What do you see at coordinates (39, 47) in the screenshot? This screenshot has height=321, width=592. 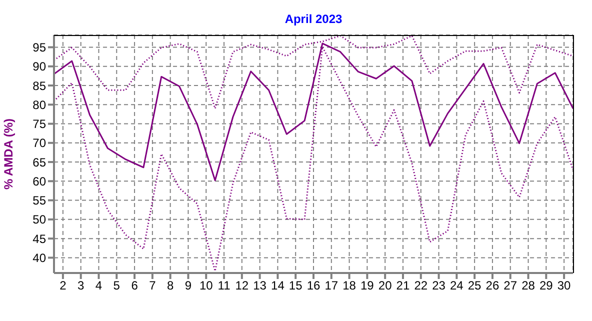 I see `y-tick-label: 95` at bounding box center [39, 47].